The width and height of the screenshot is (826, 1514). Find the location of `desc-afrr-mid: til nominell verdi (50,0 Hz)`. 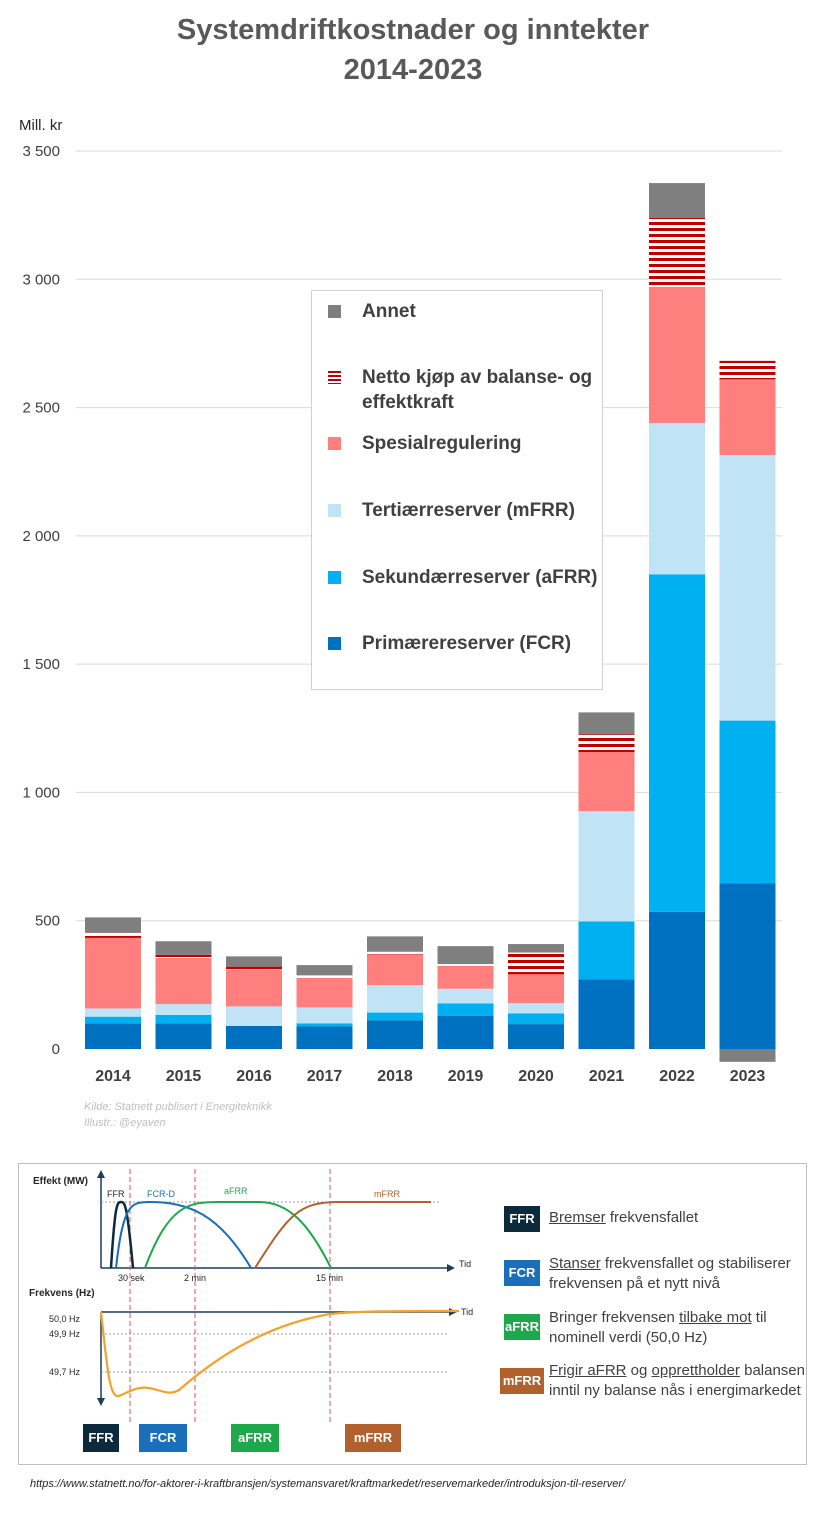

desc-afrr-mid: til nominell verdi (50,0 Hz) is located at coordinates (658, 1327).